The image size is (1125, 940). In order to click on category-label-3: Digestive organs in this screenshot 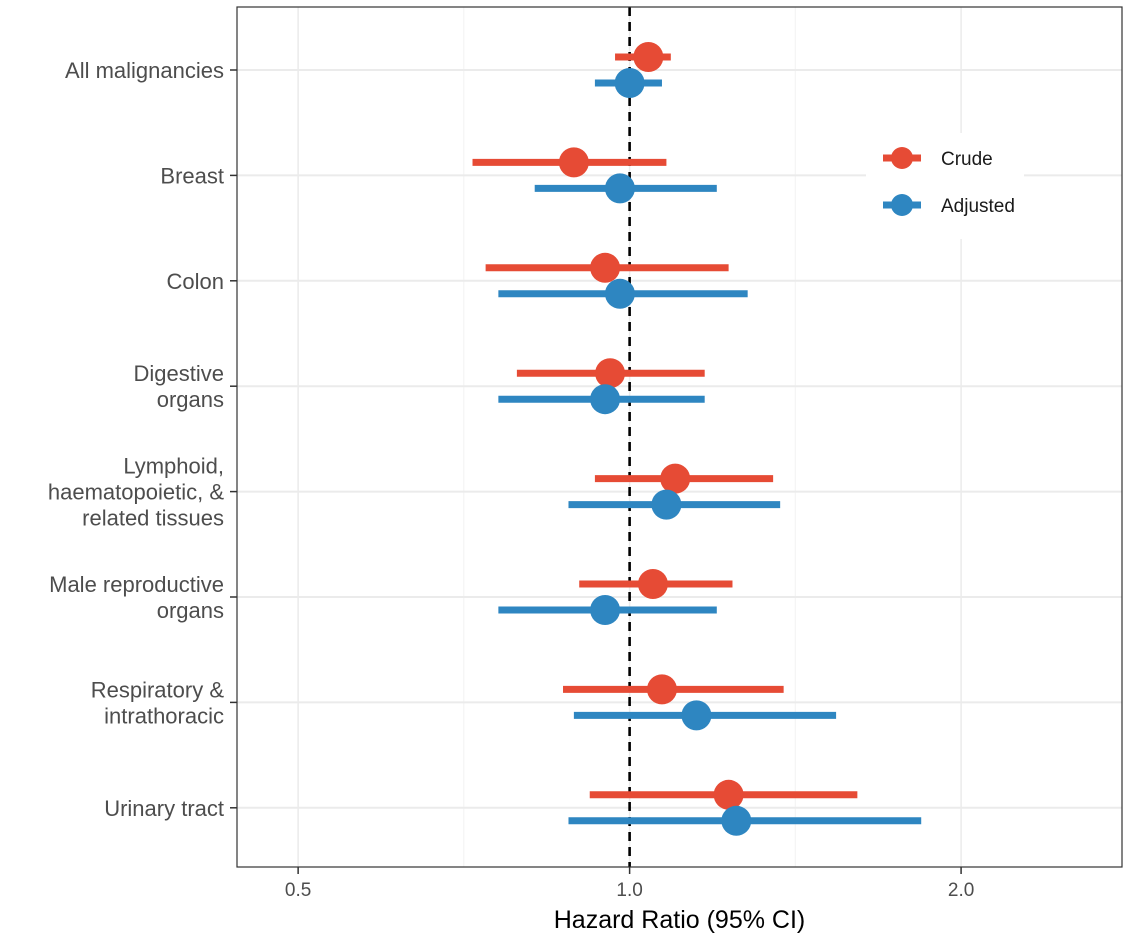, I will do `click(179, 386)`.